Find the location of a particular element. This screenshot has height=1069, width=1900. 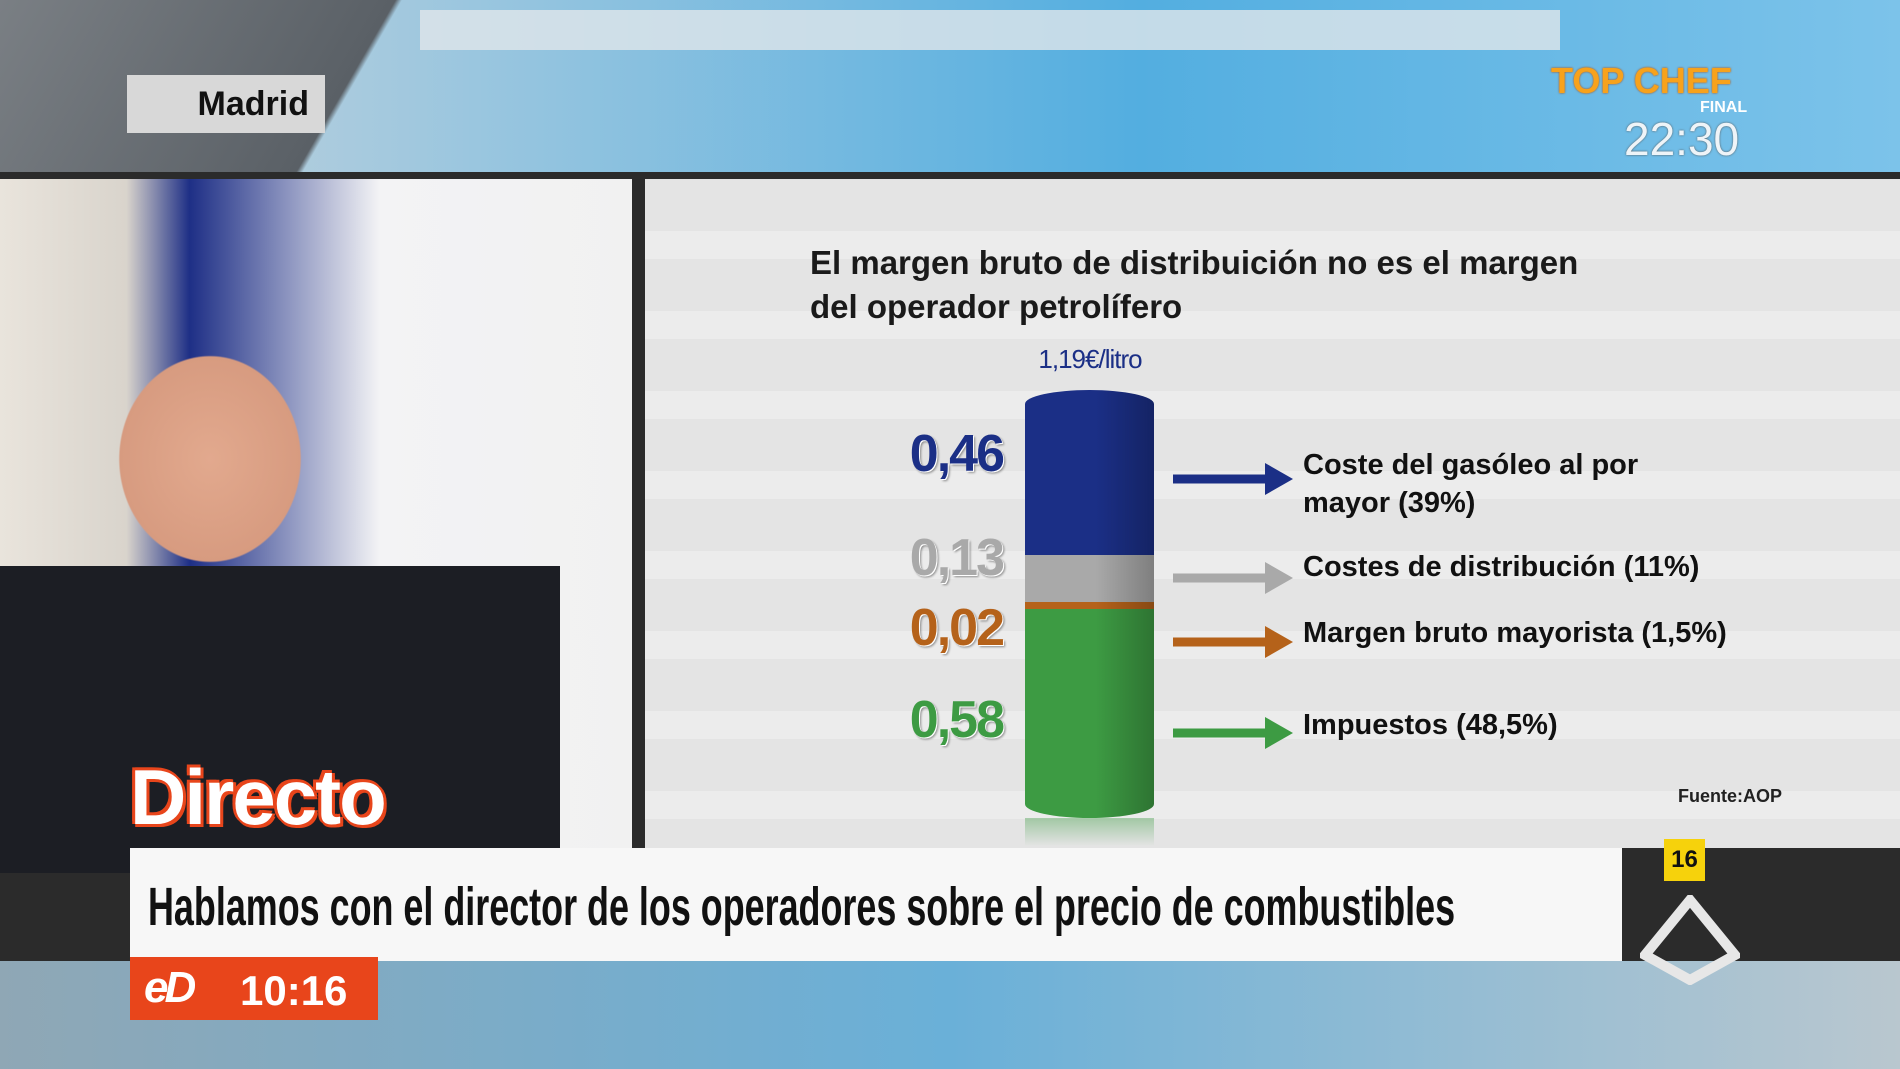

promo-time: 22:30 is located at coordinates (1682, 139).